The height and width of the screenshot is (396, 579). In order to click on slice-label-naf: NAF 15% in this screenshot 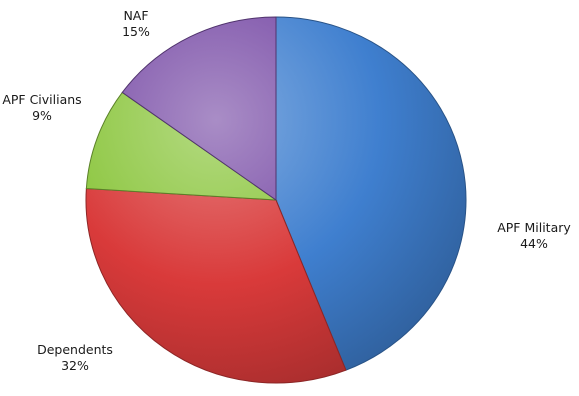, I will do `click(136, 23)`.